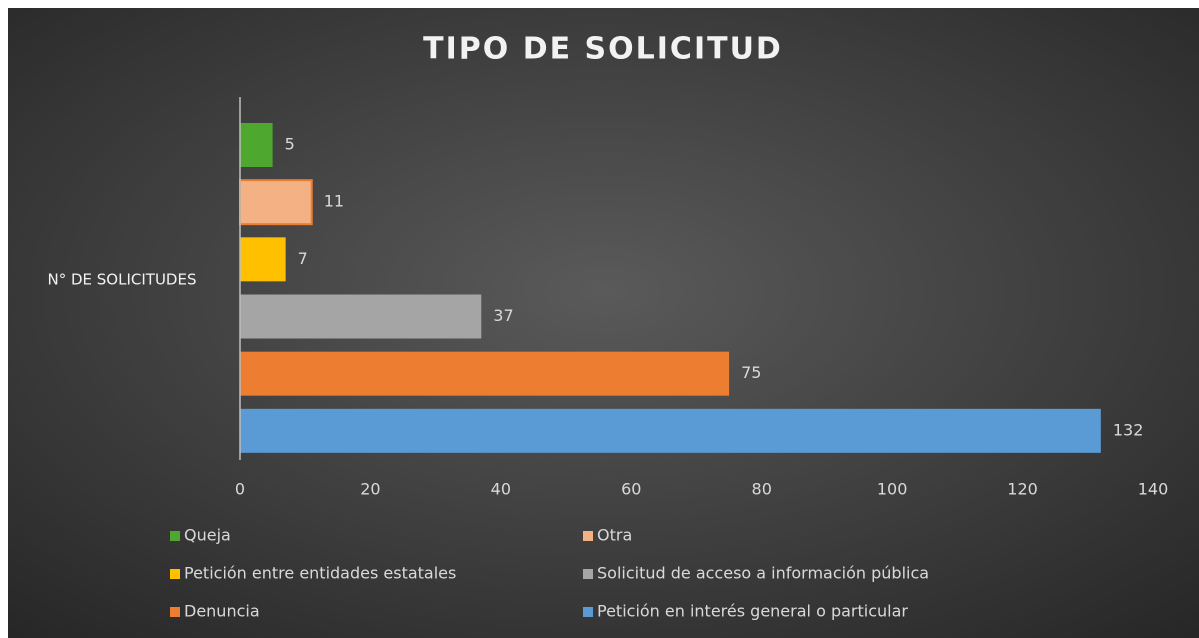  I want to click on x-tick-label: 40, so click(501, 489).